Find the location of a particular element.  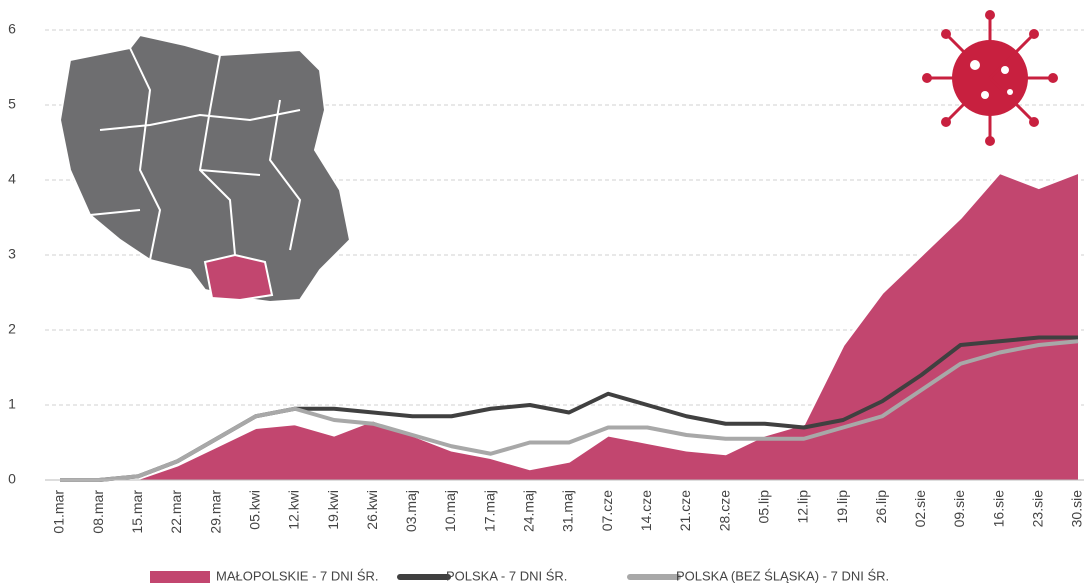

y-tick-label: 0 is located at coordinates (12, 479).